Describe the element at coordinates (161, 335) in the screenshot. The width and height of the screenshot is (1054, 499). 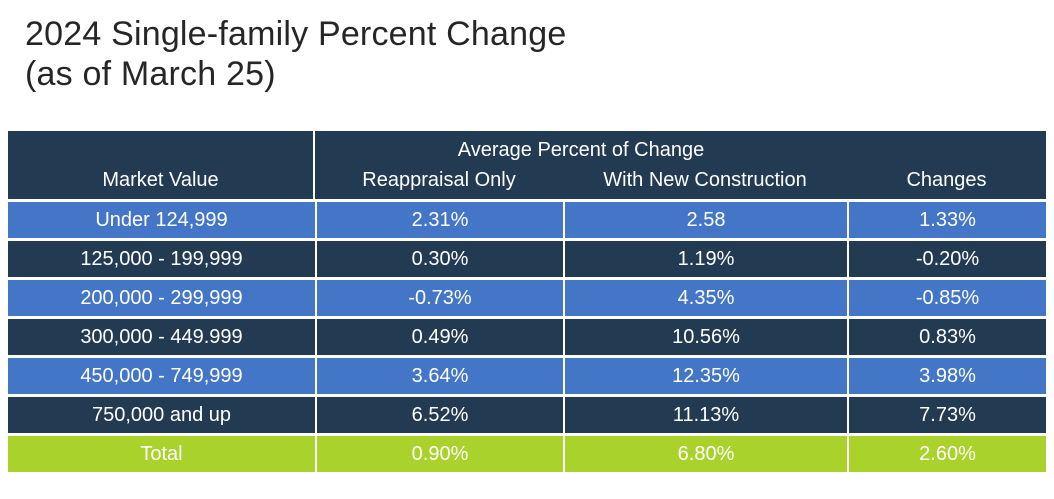
I see `cell-market-value: 300,000 - 449.999` at that location.